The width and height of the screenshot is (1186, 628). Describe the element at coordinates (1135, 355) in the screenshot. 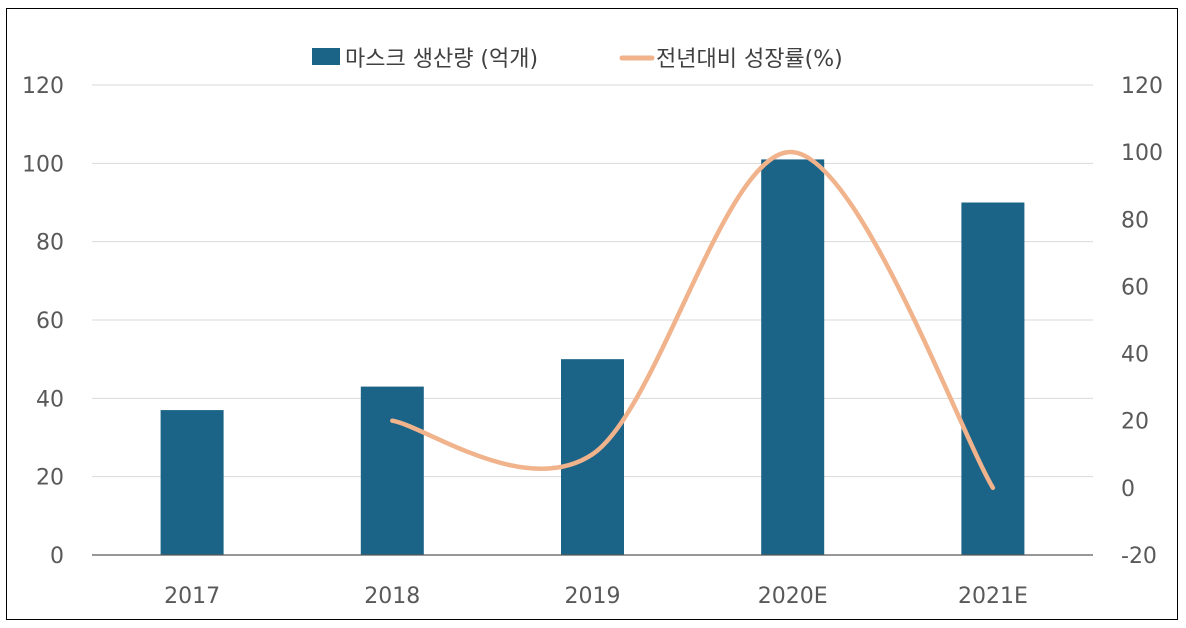

I see `y-right-tick-label: 40` at that location.